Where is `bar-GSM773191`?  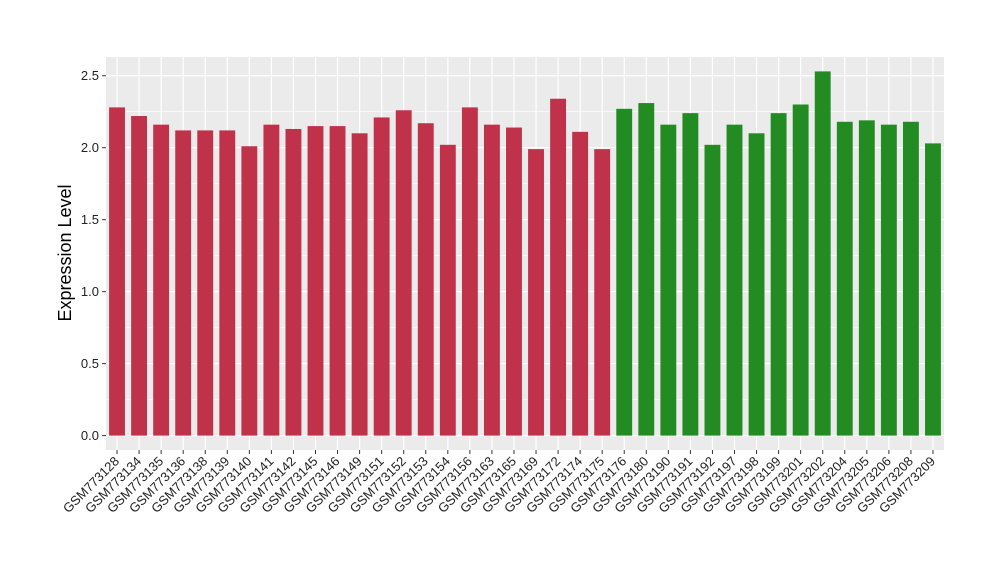 bar-GSM773191 is located at coordinates (690, 274).